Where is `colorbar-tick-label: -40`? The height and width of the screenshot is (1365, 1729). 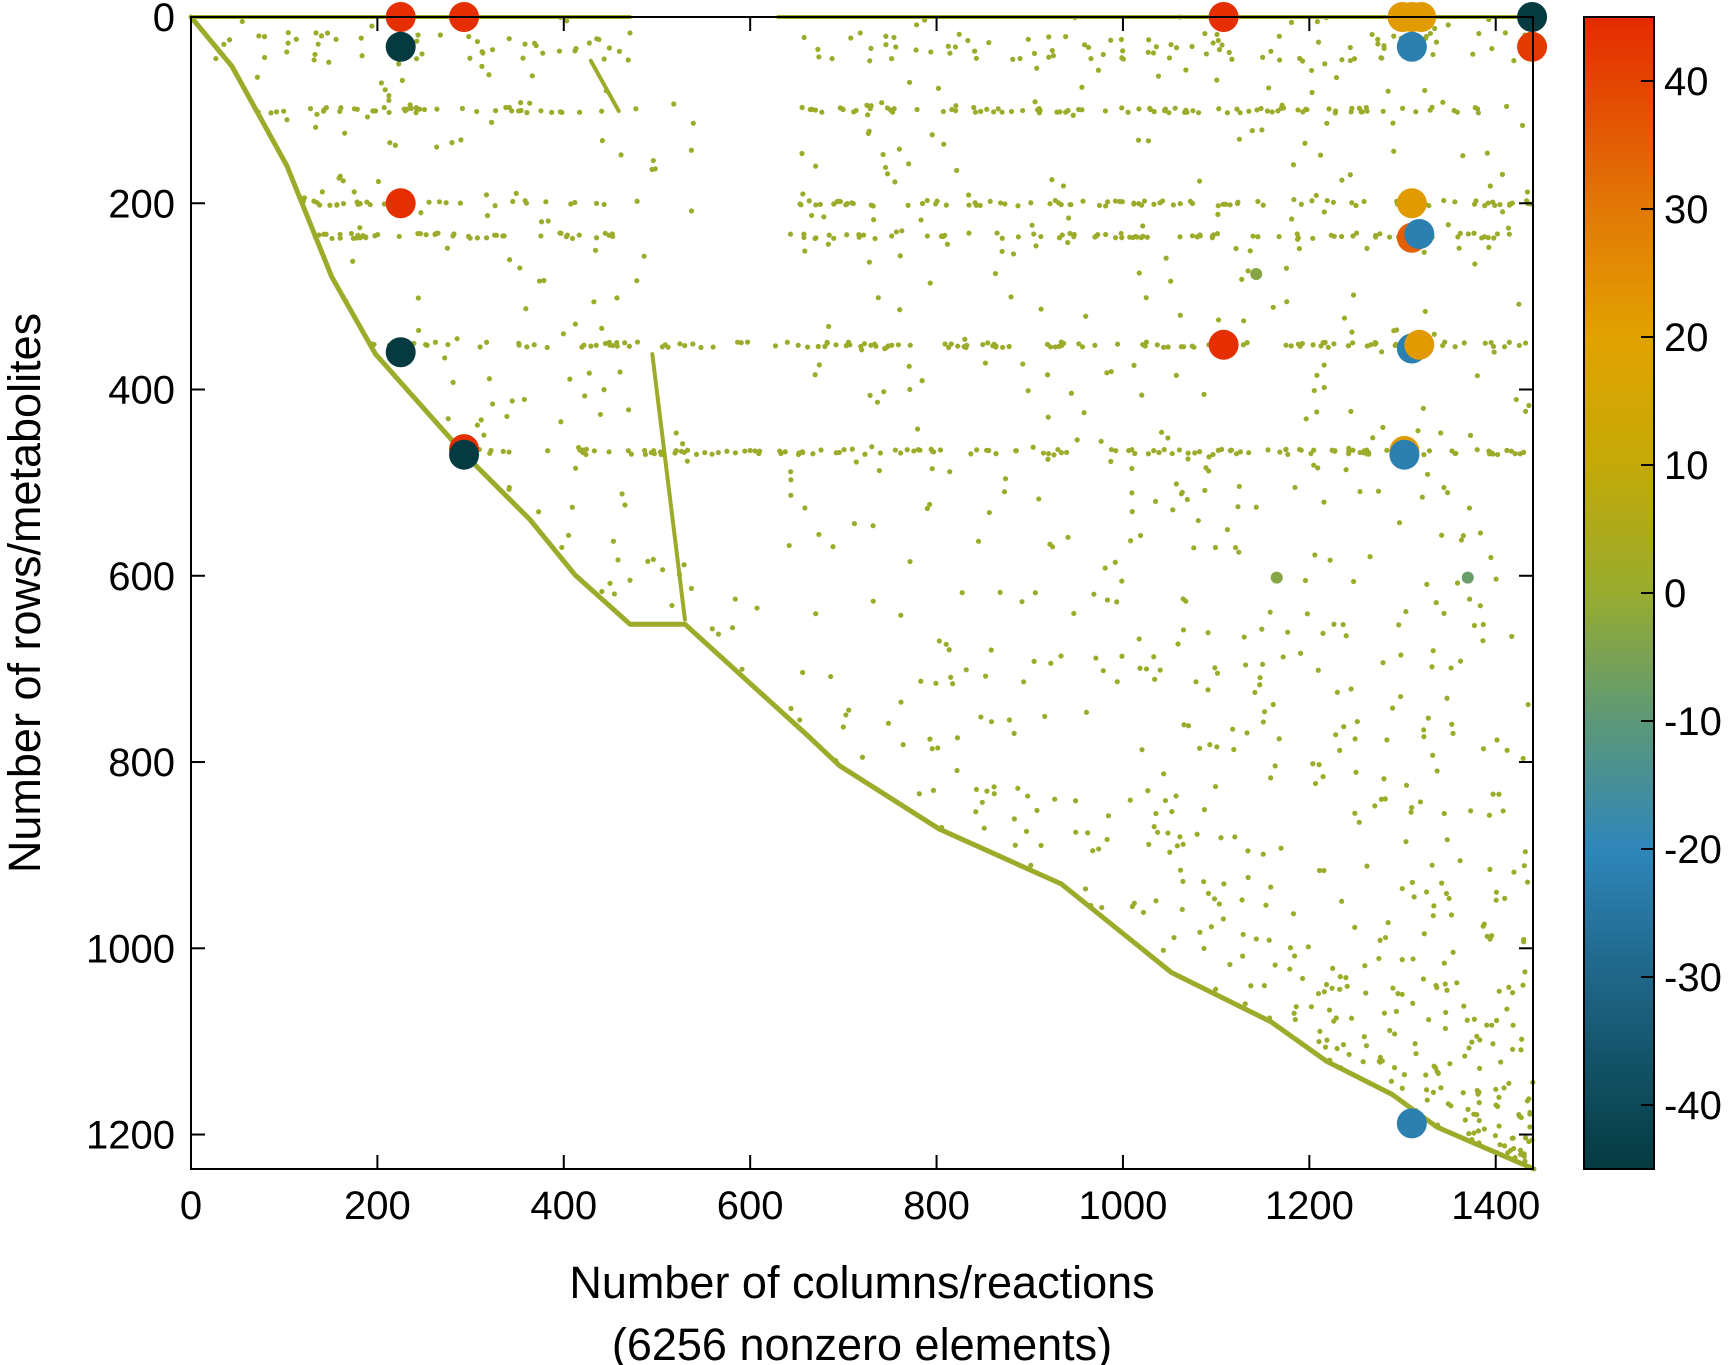
colorbar-tick-label: -40 is located at coordinates (1693, 1106).